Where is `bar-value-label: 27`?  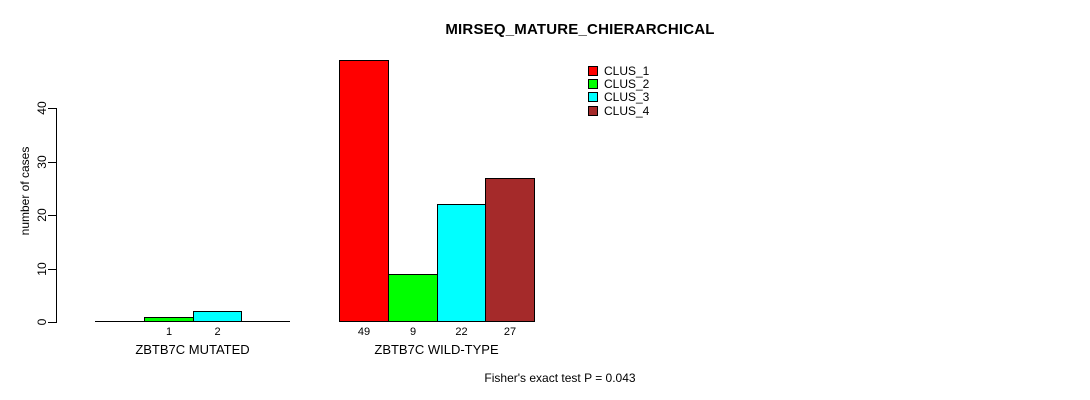 bar-value-label: 27 is located at coordinates (510, 332).